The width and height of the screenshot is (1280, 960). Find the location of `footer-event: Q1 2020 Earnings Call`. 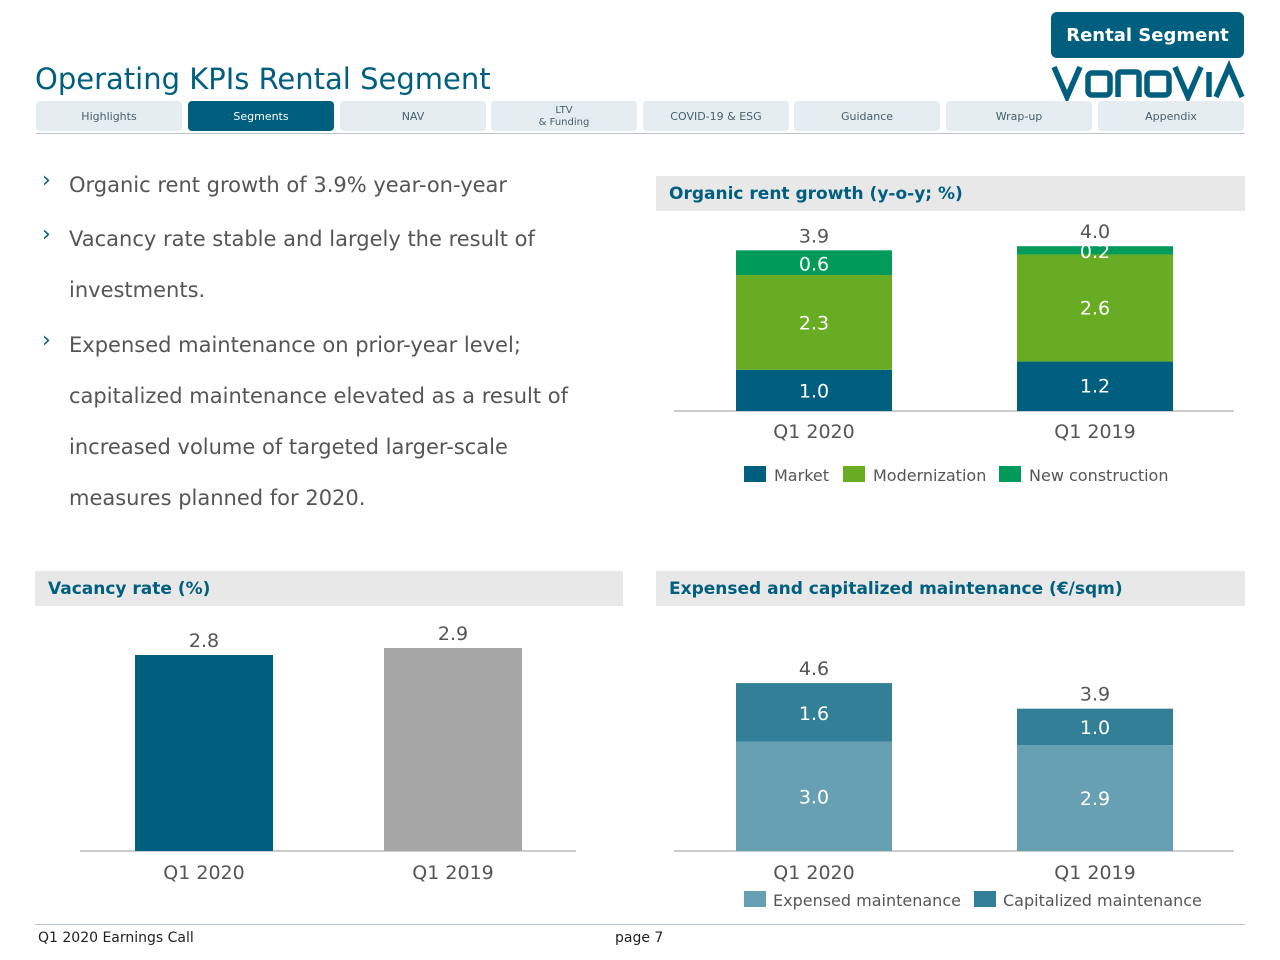

footer-event: Q1 2020 Earnings Call is located at coordinates (116, 938).